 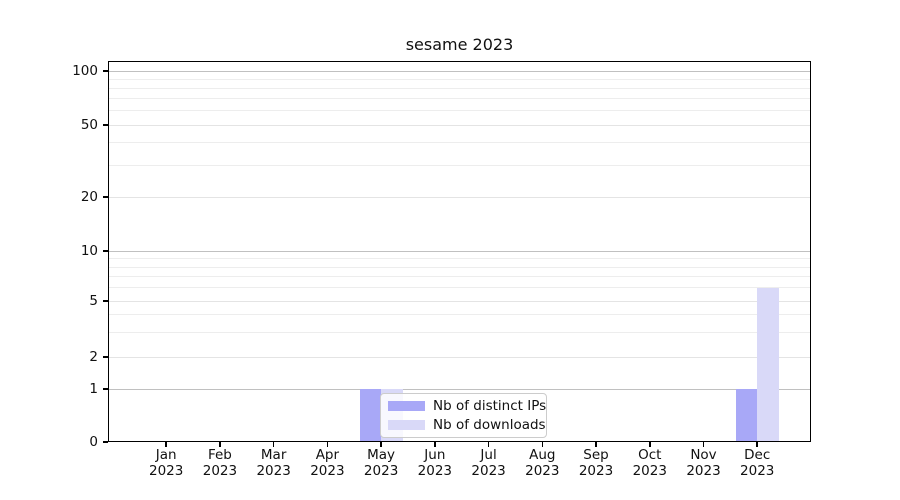 What do you see at coordinates (406, 425) in the screenshot?
I see `legend-swatch-downloads` at bounding box center [406, 425].